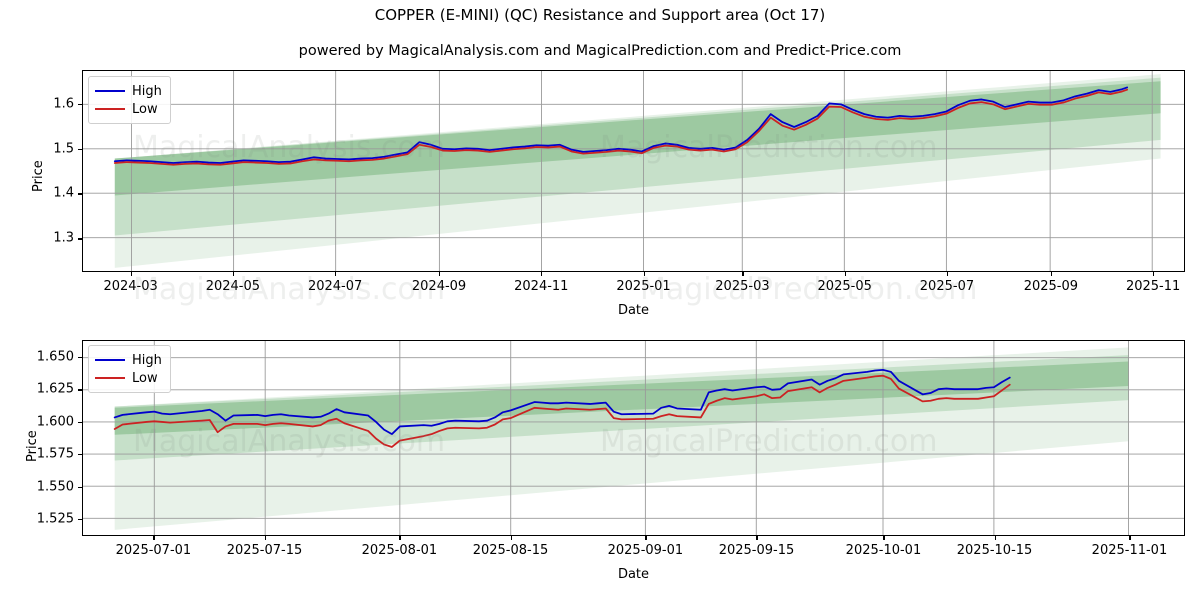 The width and height of the screenshot is (1200, 600). What do you see at coordinates (63, 149) in the screenshot?
I see `y-tick-label: 1.5` at bounding box center [63, 149].